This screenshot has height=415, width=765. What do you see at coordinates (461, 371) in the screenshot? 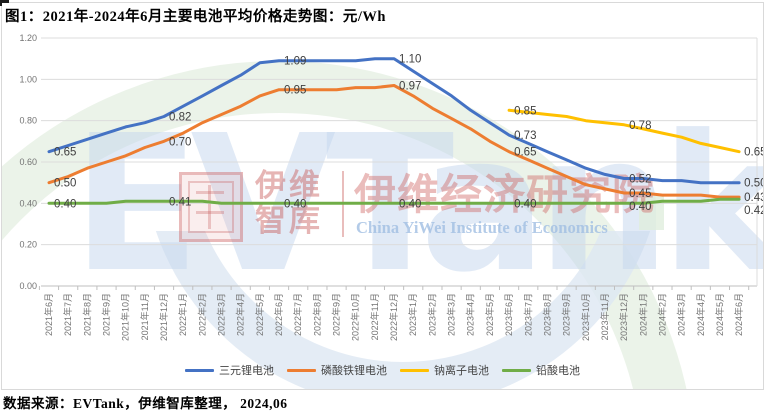
I see `legend-label: 钠离子电池` at bounding box center [461, 371].